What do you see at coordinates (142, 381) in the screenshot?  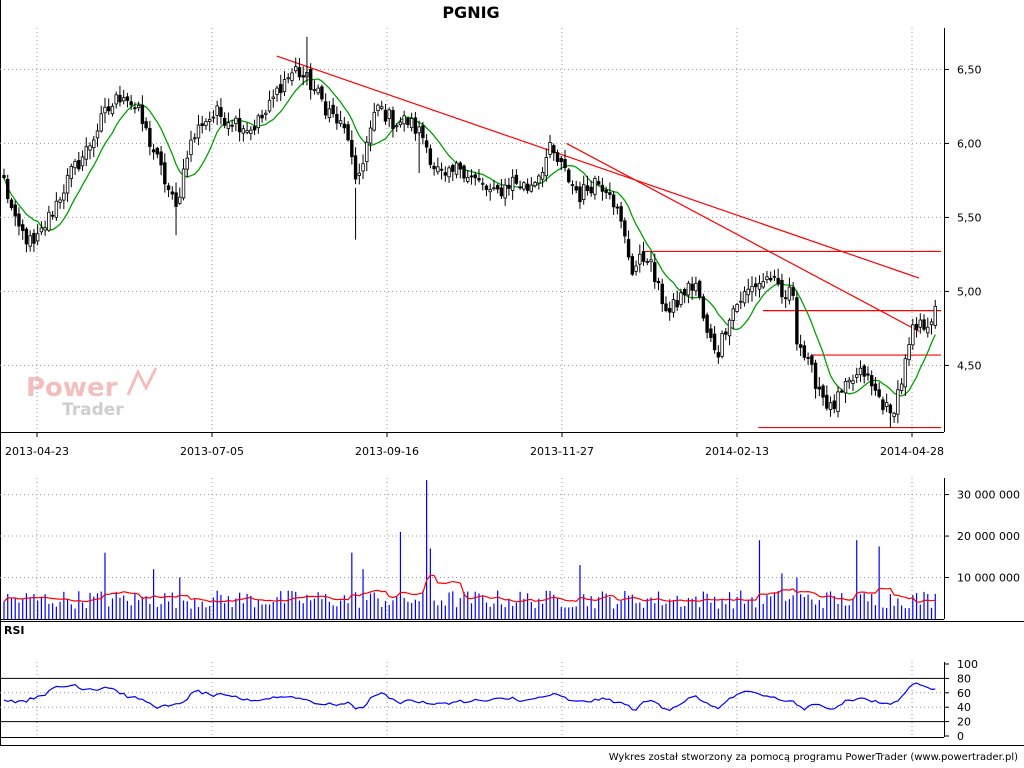 I see `logo-swoosh-icon` at bounding box center [142, 381].